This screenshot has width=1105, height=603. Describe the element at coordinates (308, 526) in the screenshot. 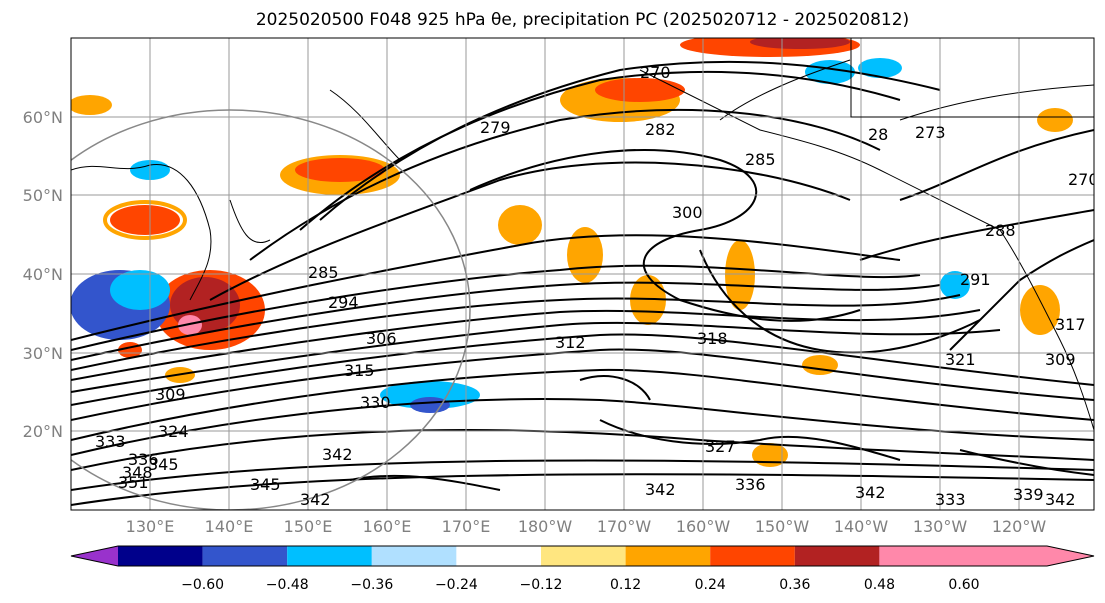

I see `lon-label: 150°E` at that location.